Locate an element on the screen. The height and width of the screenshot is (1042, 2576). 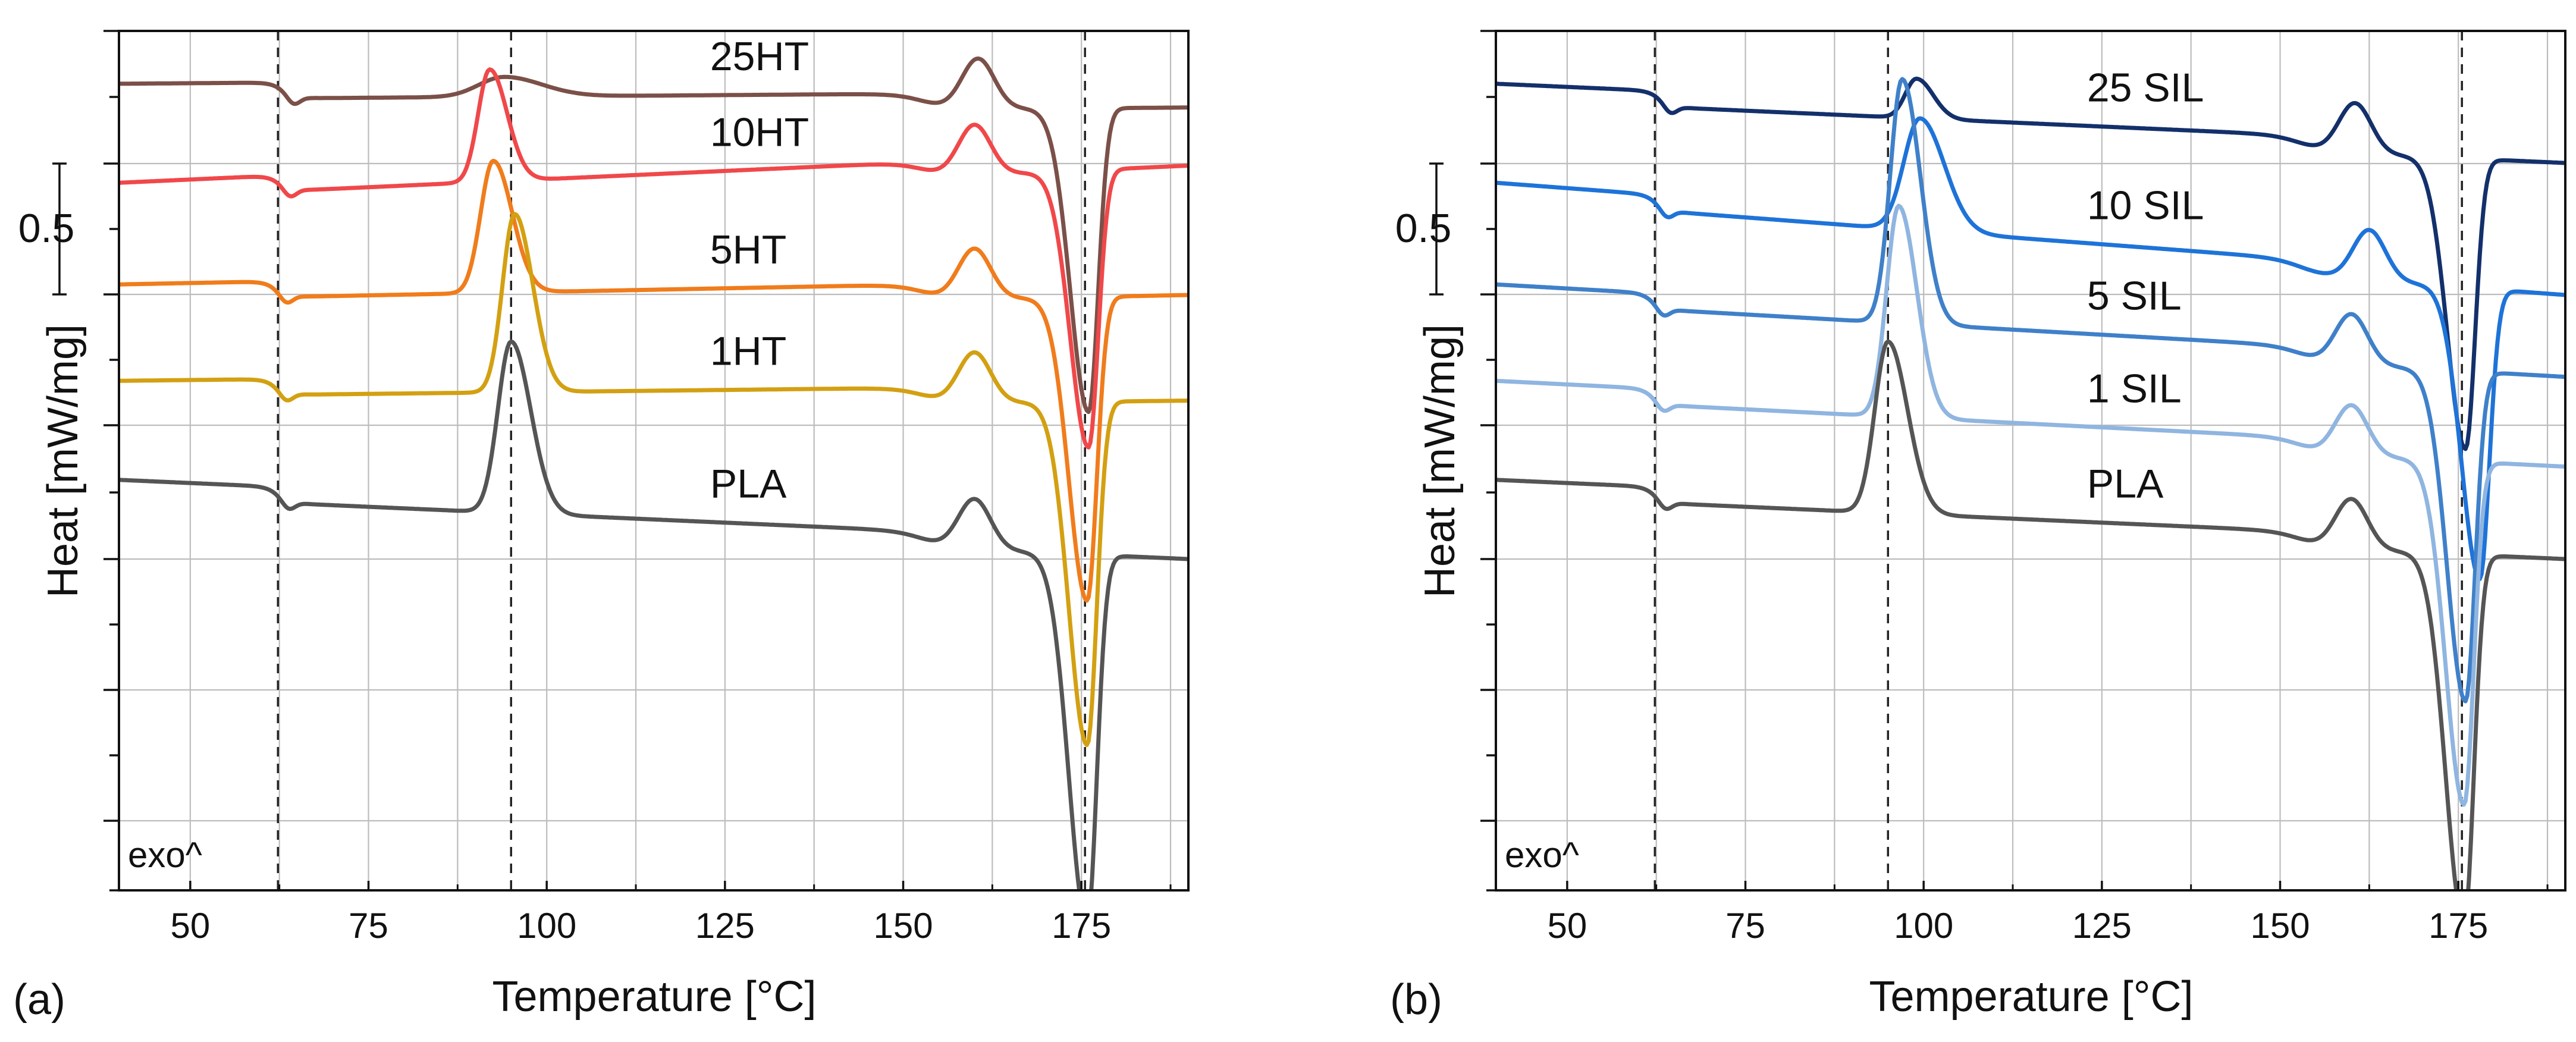
panel-b-y-axis-label: Heat [mW/mg] is located at coordinates (1440, 461).